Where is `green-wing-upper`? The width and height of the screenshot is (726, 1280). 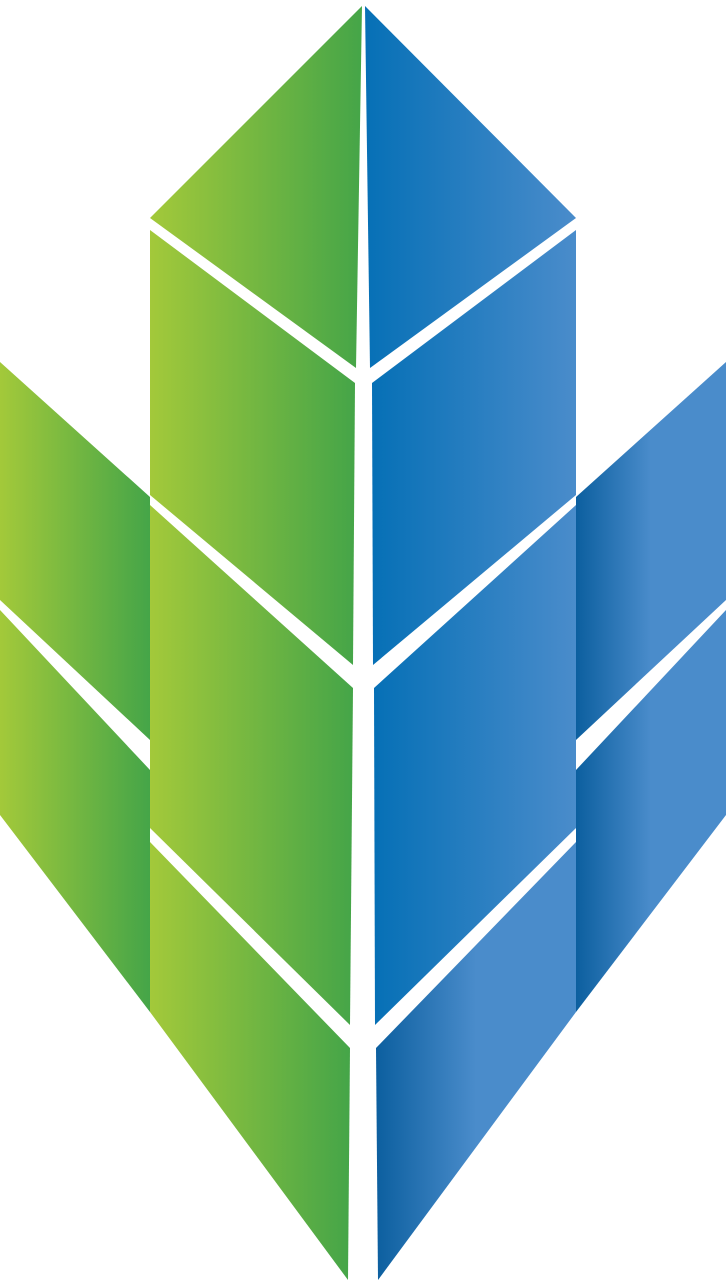
green-wing-upper is located at coordinates (75, 551).